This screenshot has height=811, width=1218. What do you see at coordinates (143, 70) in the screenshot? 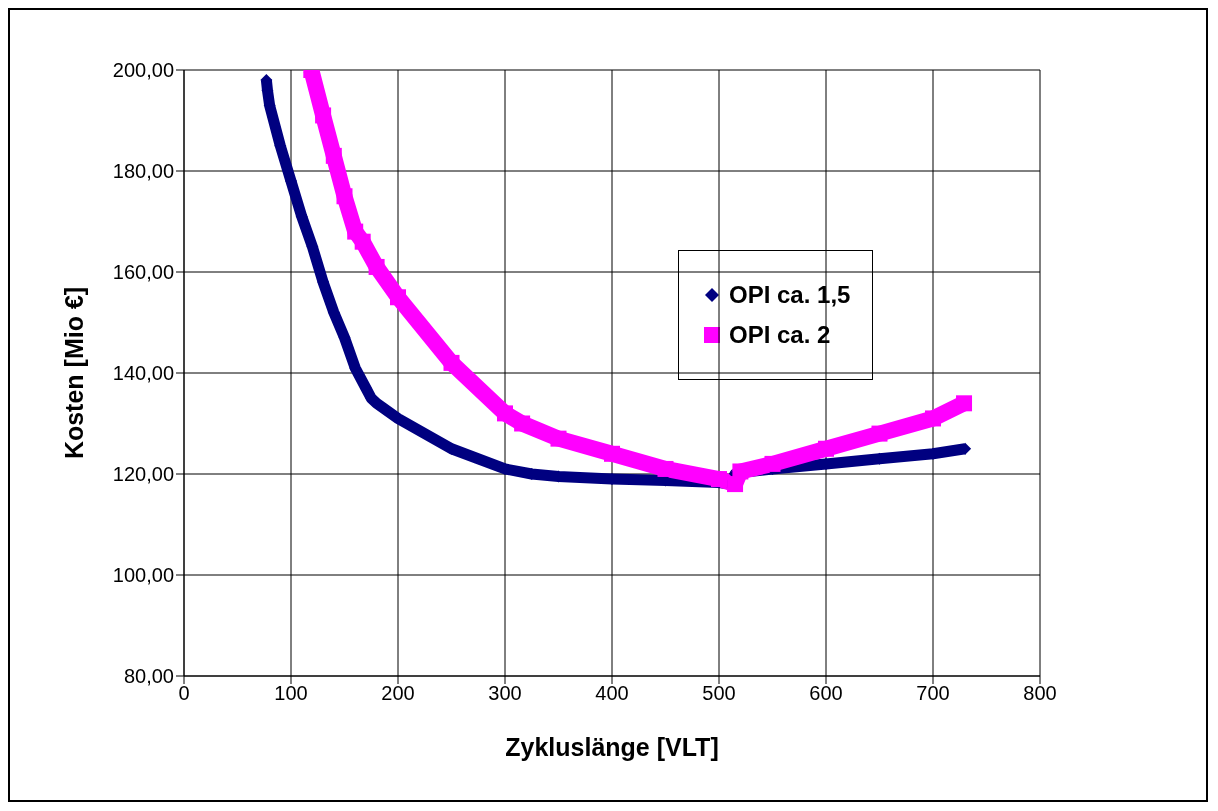
I see `y-tick-label: 200,00` at bounding box center [143, 70].